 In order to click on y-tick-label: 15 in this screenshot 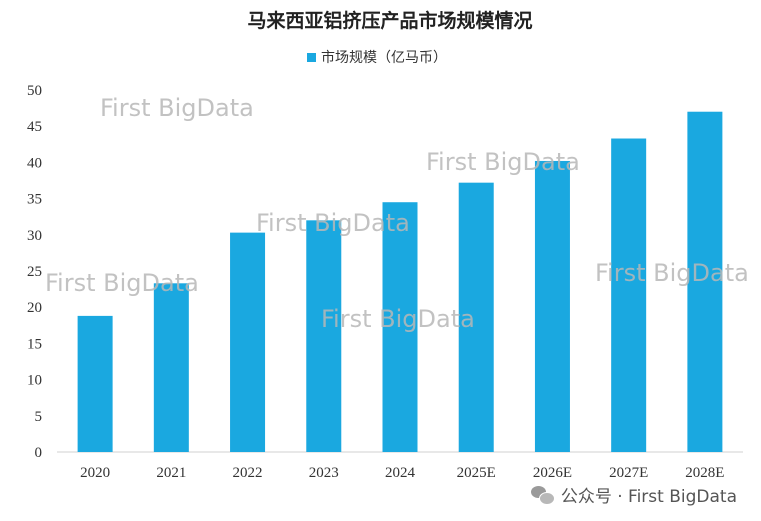, I will do `click(34, 344)`.